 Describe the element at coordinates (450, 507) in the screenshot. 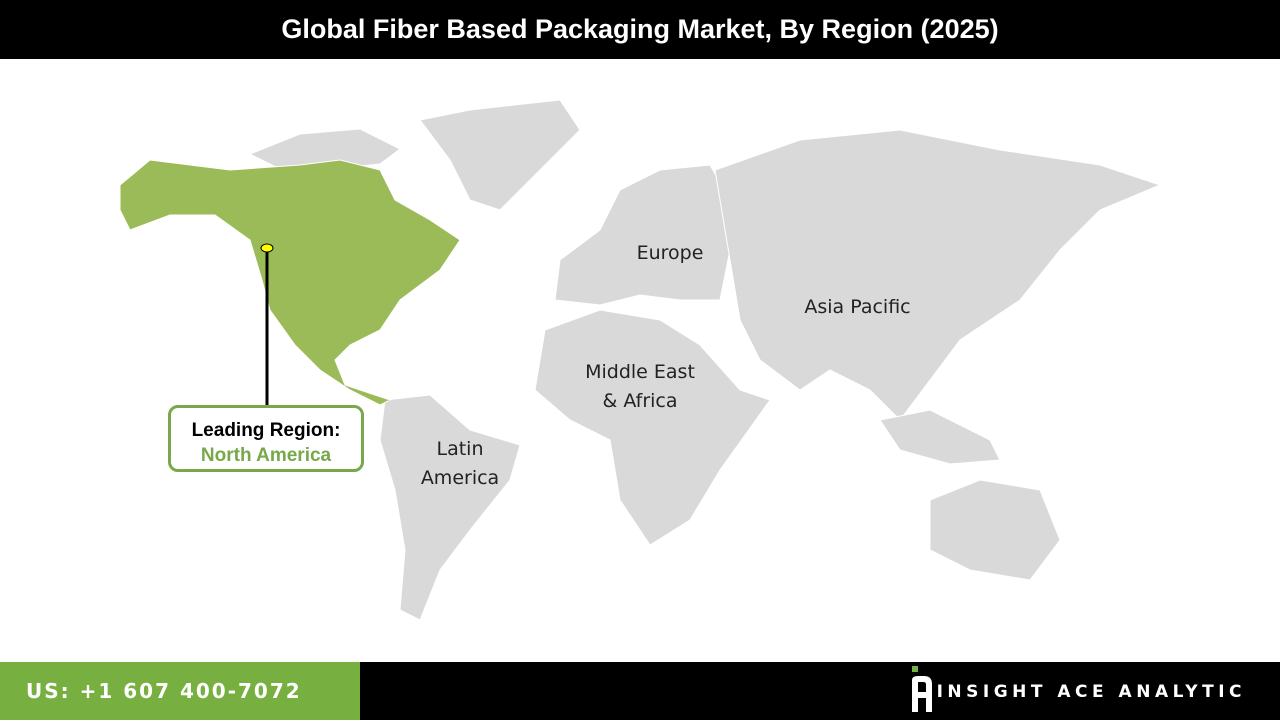

I see `south-america` at that location.